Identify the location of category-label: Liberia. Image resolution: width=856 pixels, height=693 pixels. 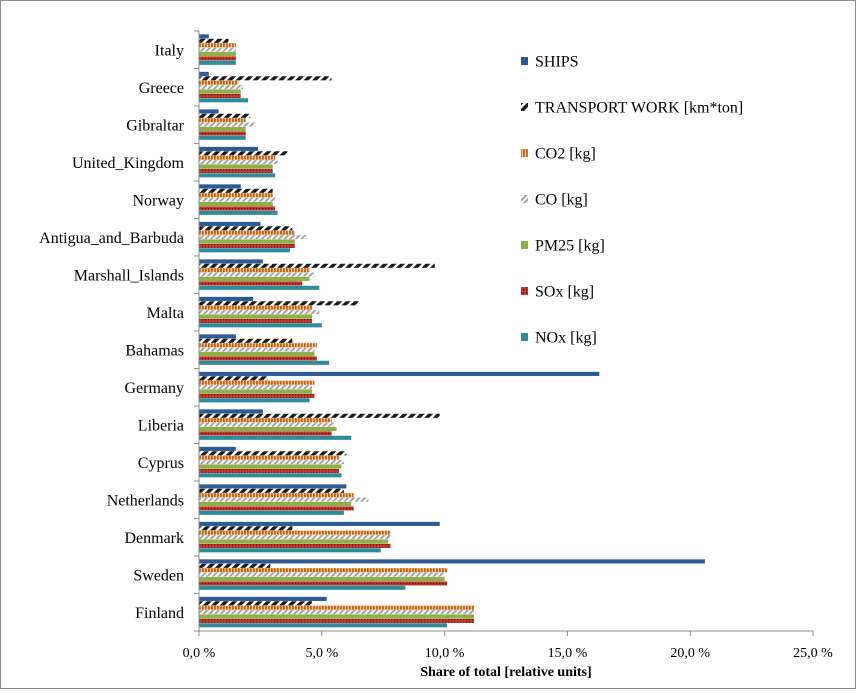
(161, 425).